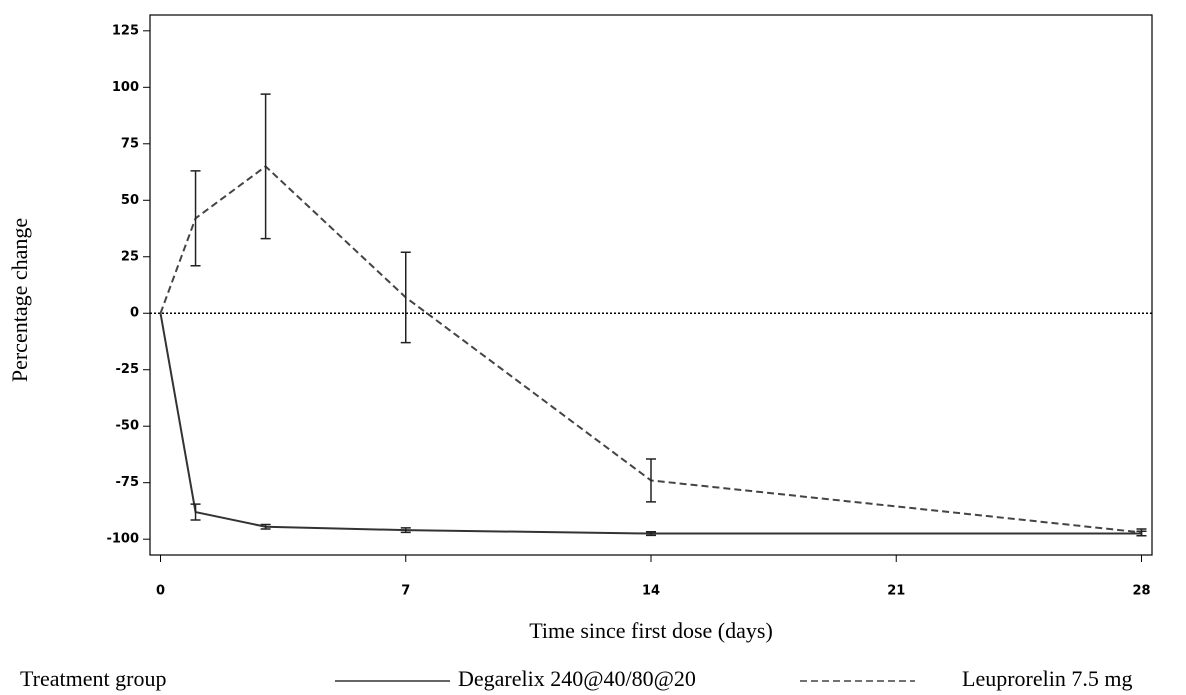 The width and height of the screenshot is (1186, 695). What do you see at coordinates (160, 591) in the screenshot?
I see `x-tick-label: 0` at bounding box center [160, 591].